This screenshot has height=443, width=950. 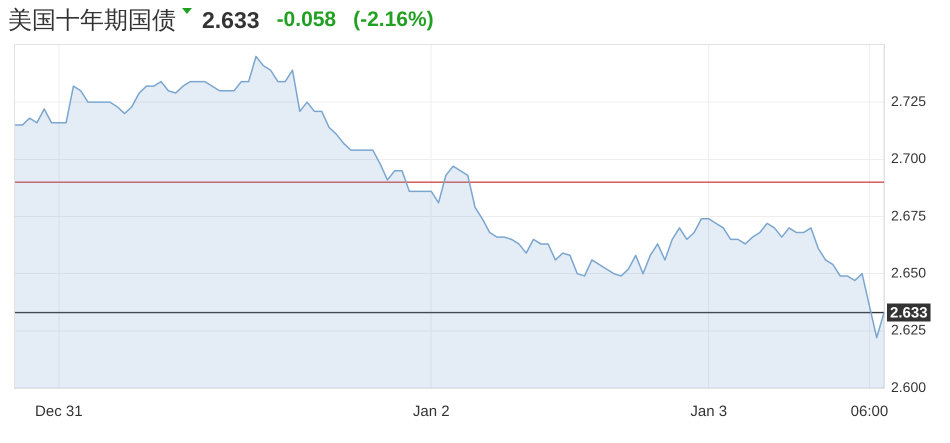 I want to click on text: (-2.16%), so click(x=393, y=20).